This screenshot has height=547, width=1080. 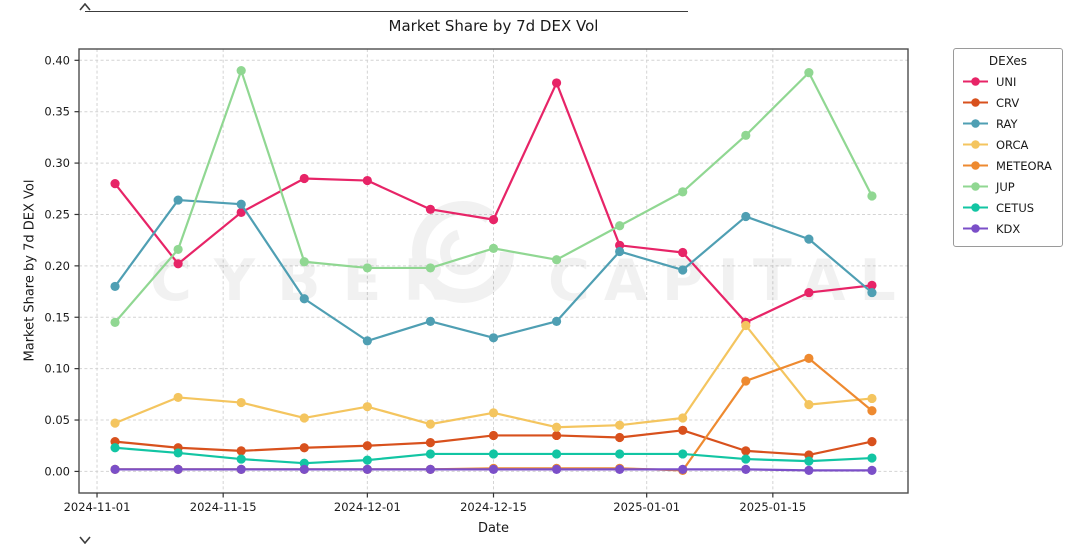 What do you see at coordinates (57, 420) in the screenshot?
I see `y-tick-label: 0.05` at bounding box center [57, 420].